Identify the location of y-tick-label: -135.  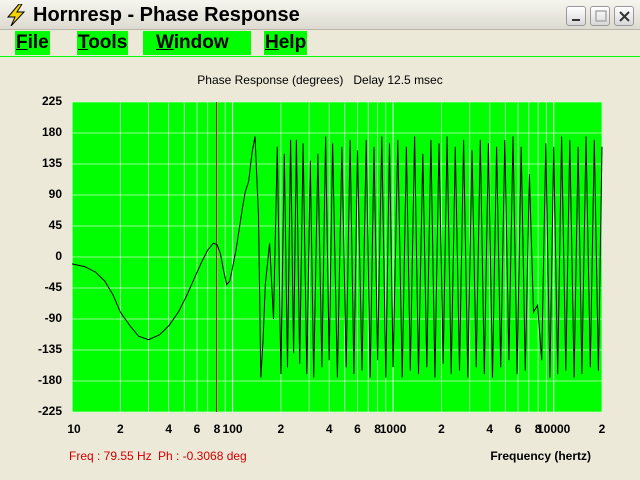
(49, 349).